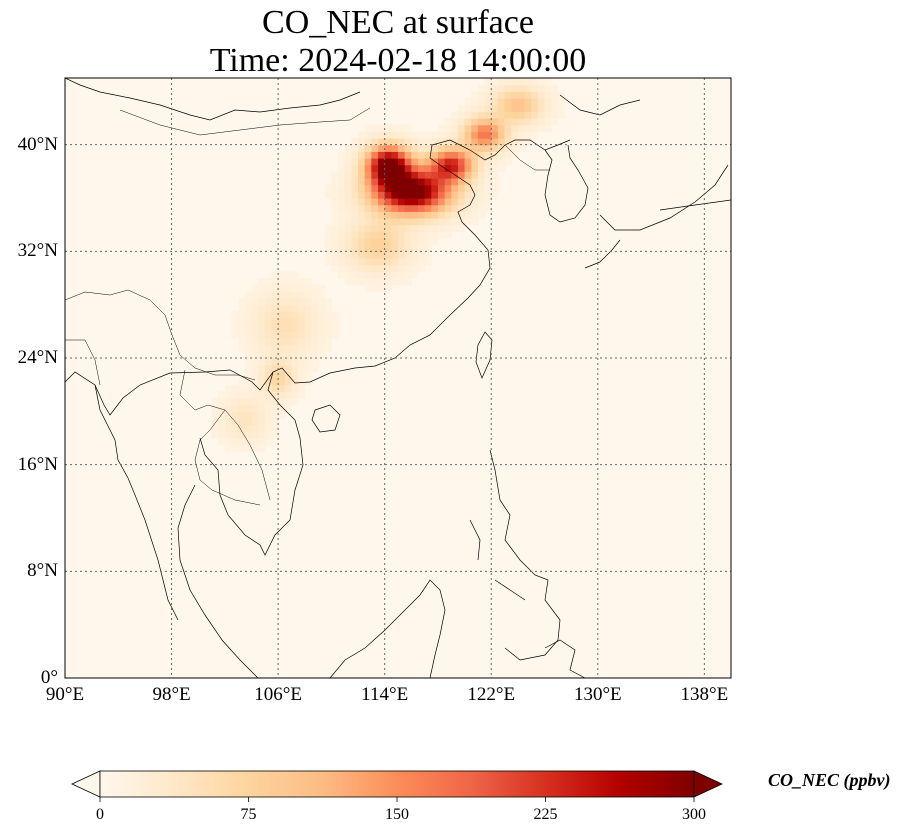  What do you see at coordinates (136, 502) in the screenshot?
I see `coastline-burma` at bounding box center [136, 502].